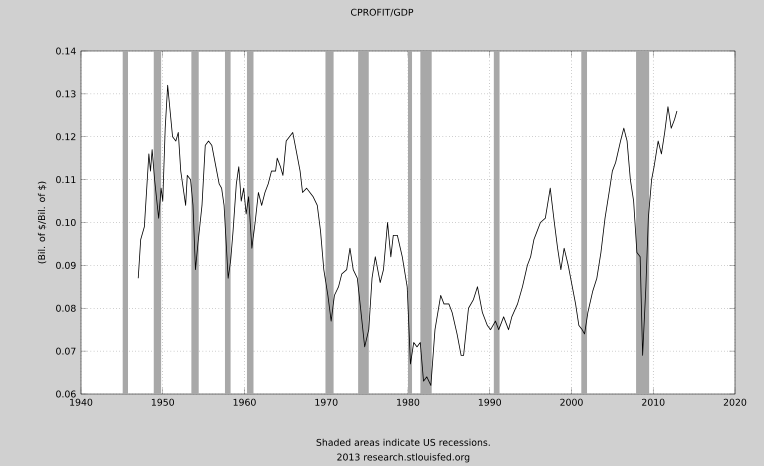  Describe the element at coordinates (66, 308) in the screenshot. I see `y-tick-label: 0.08` at that location.